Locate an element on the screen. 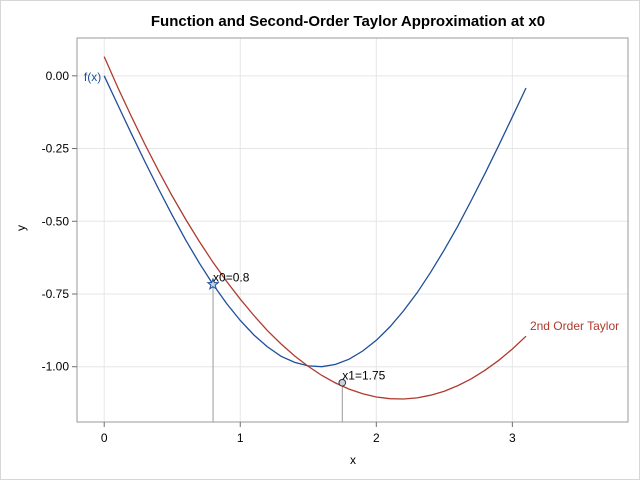  y-tick-label: -1.00 is located at coordinates (56, 367).